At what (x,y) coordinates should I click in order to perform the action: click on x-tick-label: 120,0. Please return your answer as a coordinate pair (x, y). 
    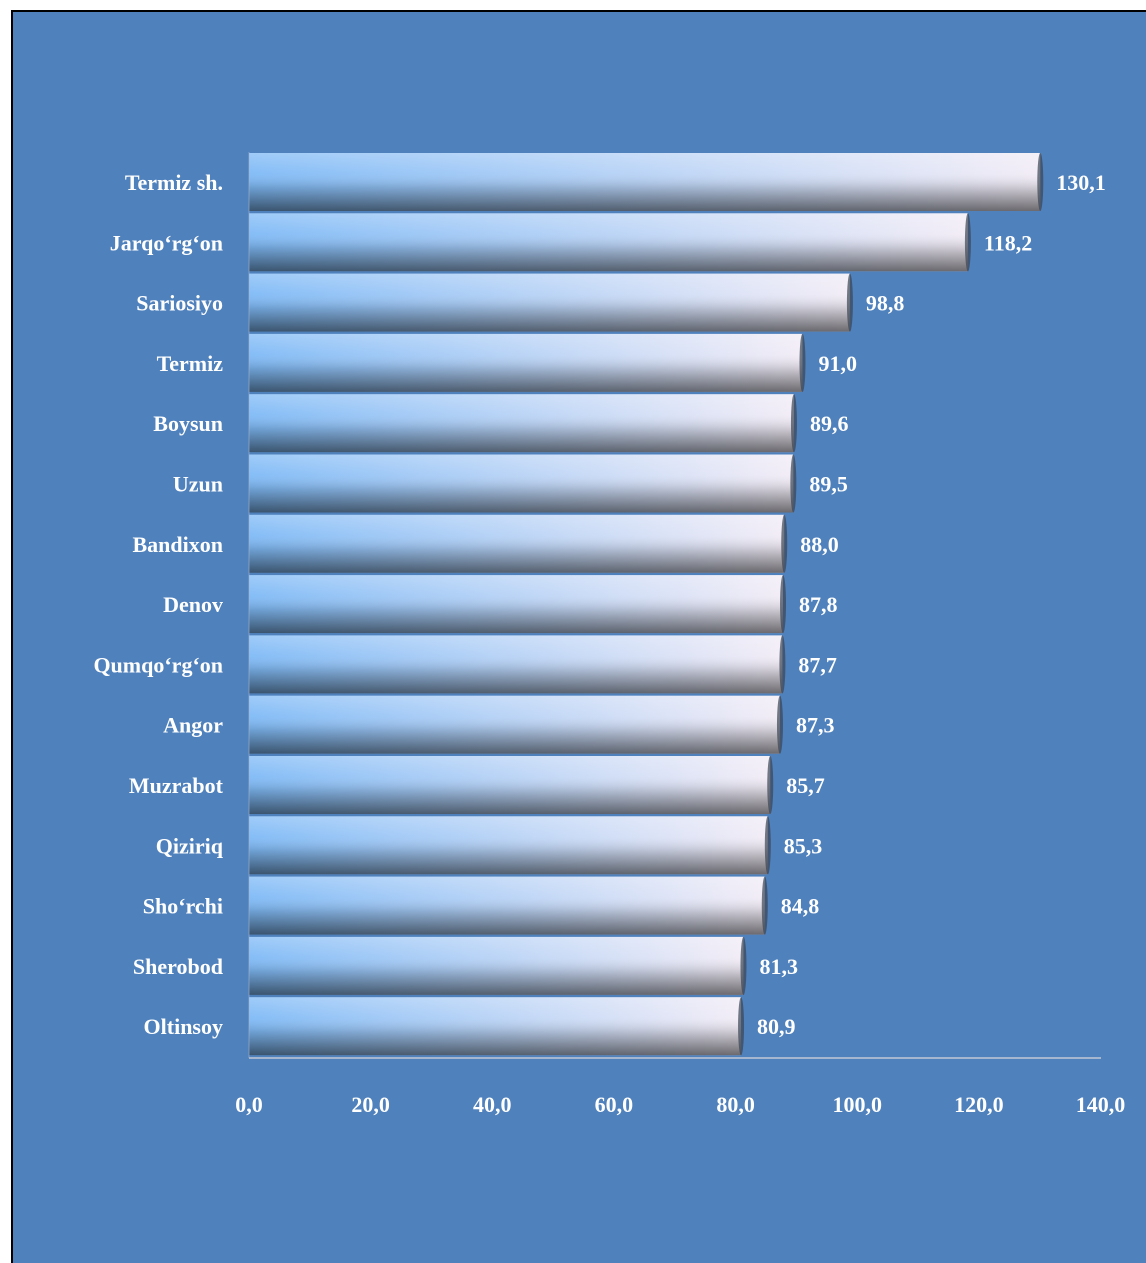
    Looking at the image, I should click on (979, 1104).